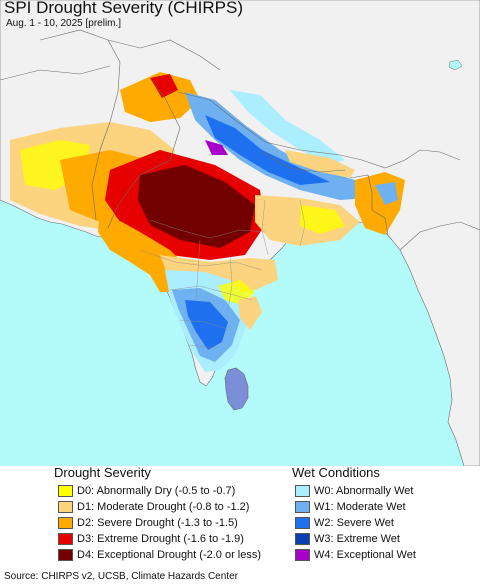 Image resolution: width=480 pixels, height=586 pixels. Describe the element at coordinates (160, 539) in the screenshot. I see `legend-label-d3: D3: Extreme Drought (-1.6 to -1.9)` at that location.